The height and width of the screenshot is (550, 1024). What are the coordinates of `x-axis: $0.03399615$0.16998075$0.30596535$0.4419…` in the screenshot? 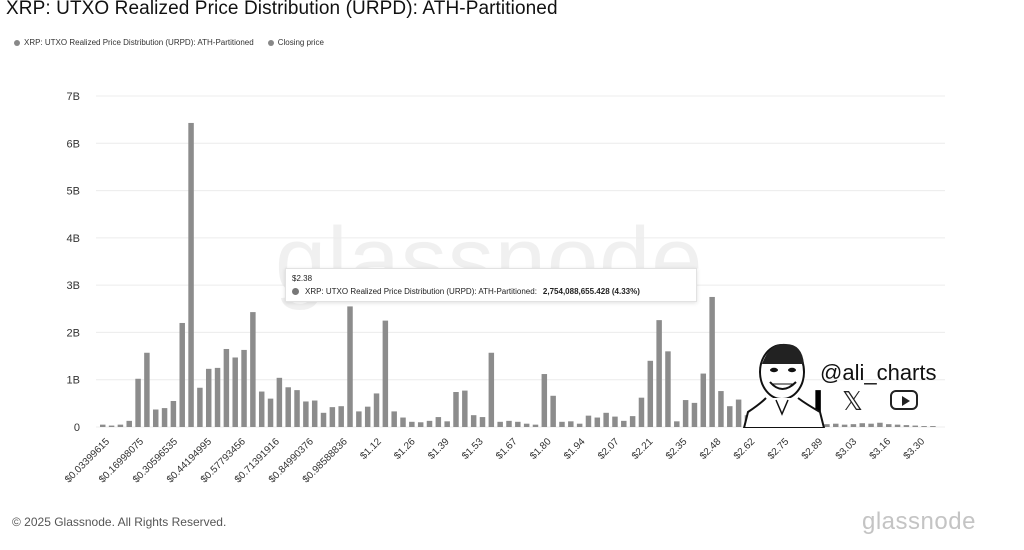 It's located at (495, 460).